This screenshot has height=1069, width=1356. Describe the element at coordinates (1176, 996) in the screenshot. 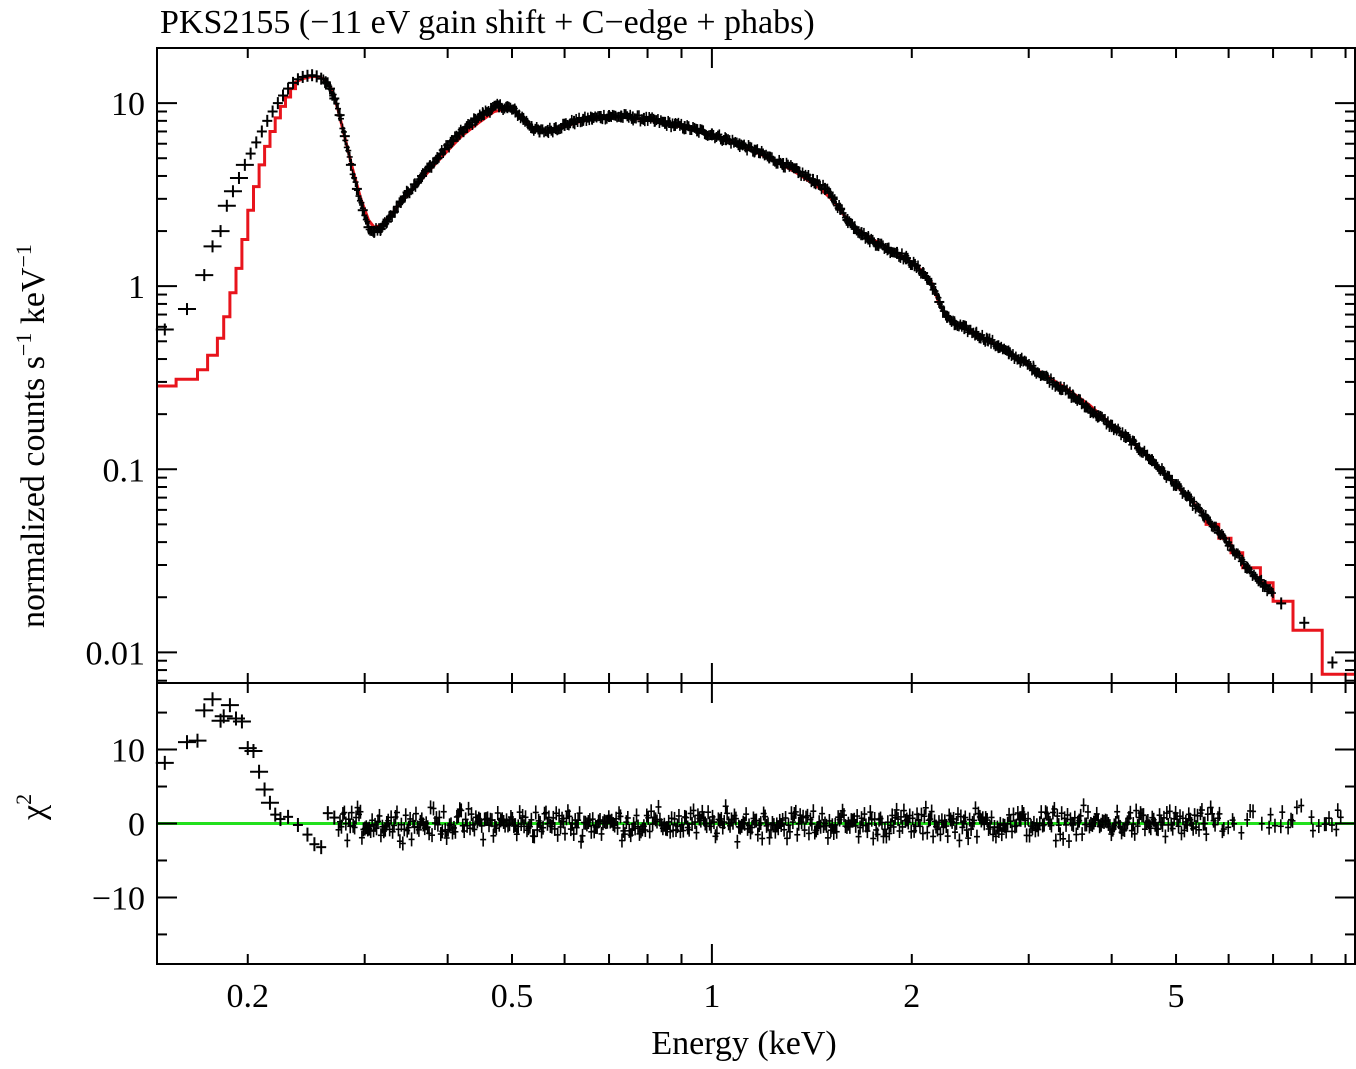

I see `x-tick-label: 5` at that location.